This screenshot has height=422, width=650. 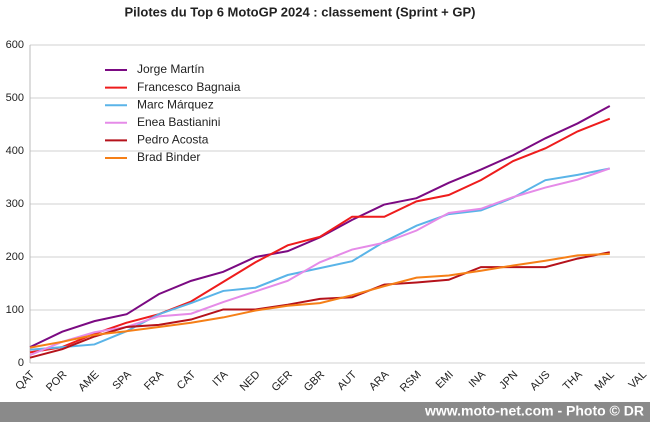 What do you see at coordinates (445, 380) in the screenshot?
I see `x-tick-label: EMI` at bounding box center [445, 380].